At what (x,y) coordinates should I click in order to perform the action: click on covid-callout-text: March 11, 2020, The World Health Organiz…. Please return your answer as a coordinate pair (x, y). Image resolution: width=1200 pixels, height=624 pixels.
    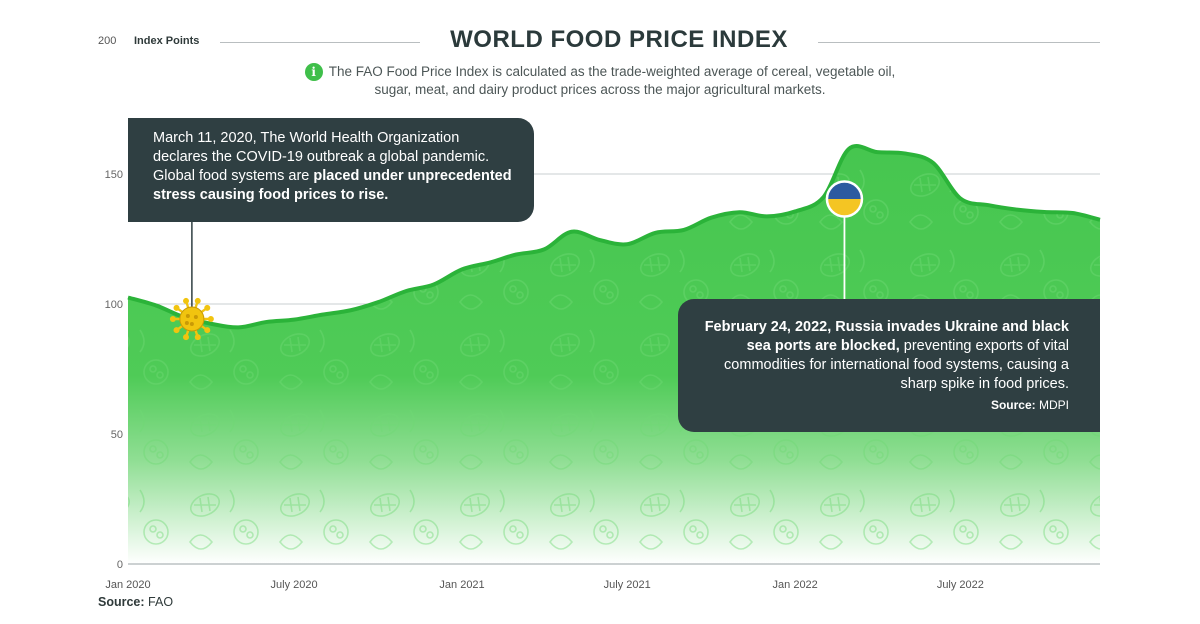
    Looking at the image, I should click on (321, 157).